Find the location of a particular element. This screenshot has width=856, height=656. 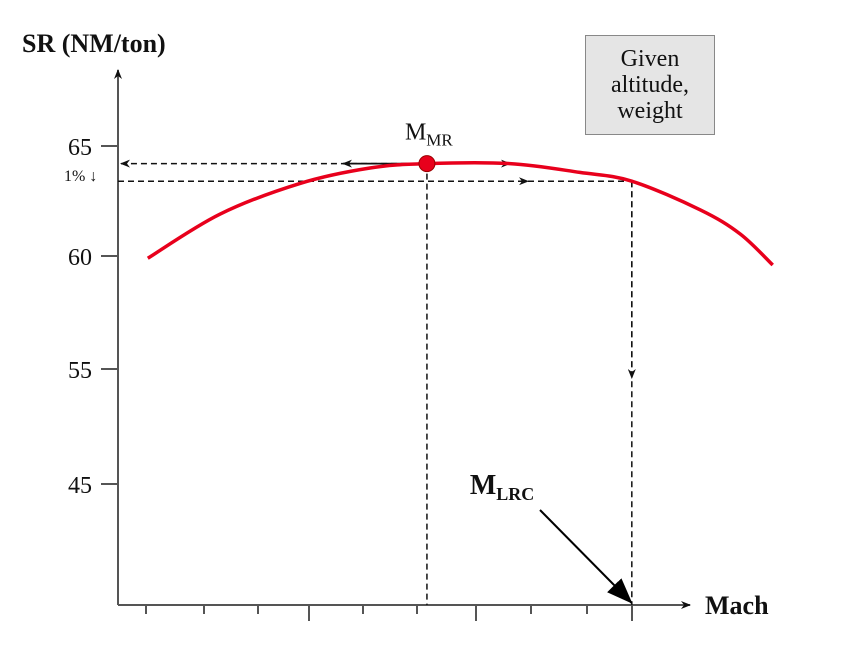

mmr-point is located at coordinates (427, 164).